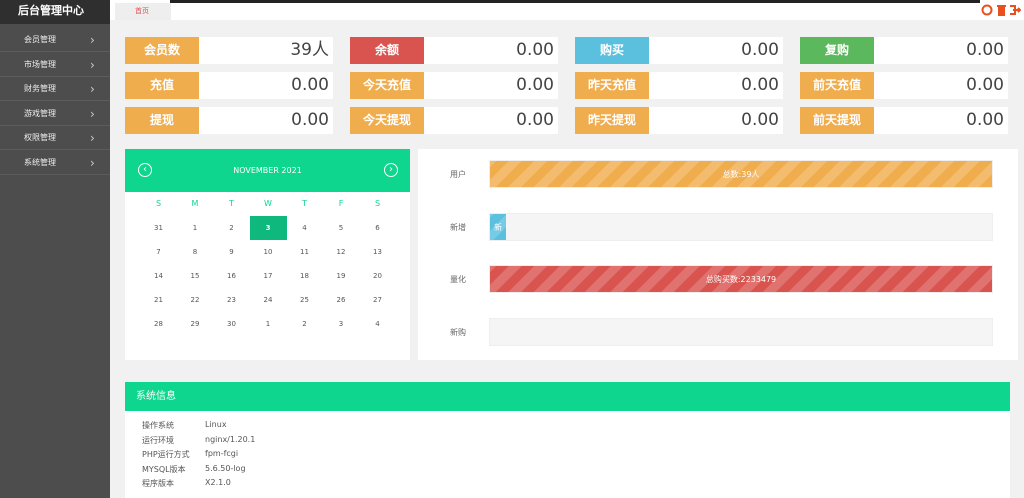 The image size is (1024, 498). I want to click on calendar-day: 22, so click(195, 300).